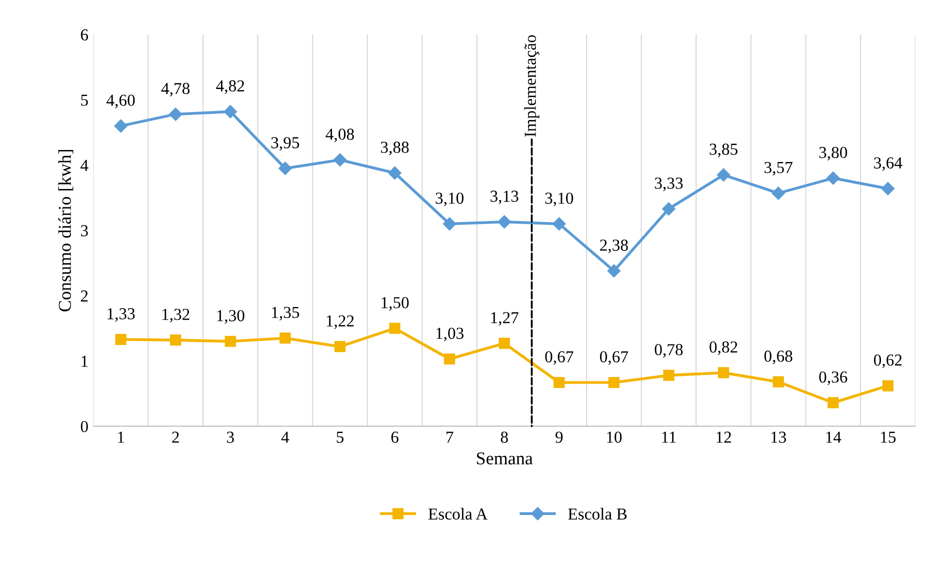  What do you see at coordinates (84, 100) in the screenshot?
I see `y-tick-label: 5` at bounding box center [84, 100].